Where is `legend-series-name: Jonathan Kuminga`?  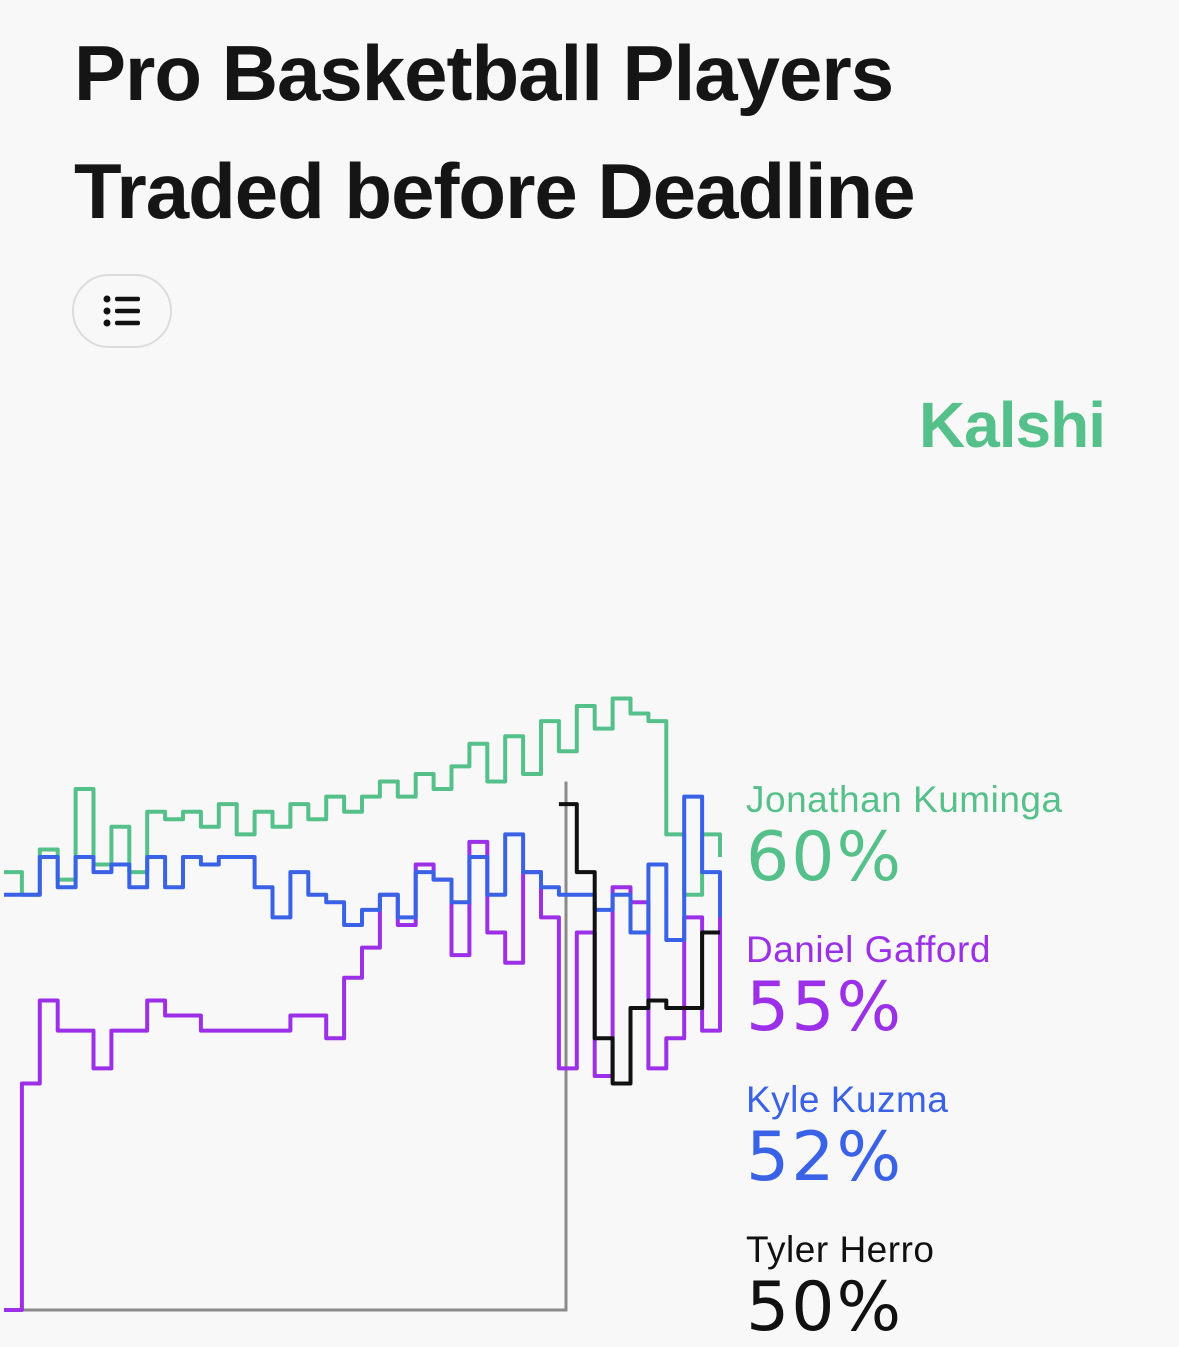 legend-series-name: Jonathan Kuminga is located at coordinates (904, 799).